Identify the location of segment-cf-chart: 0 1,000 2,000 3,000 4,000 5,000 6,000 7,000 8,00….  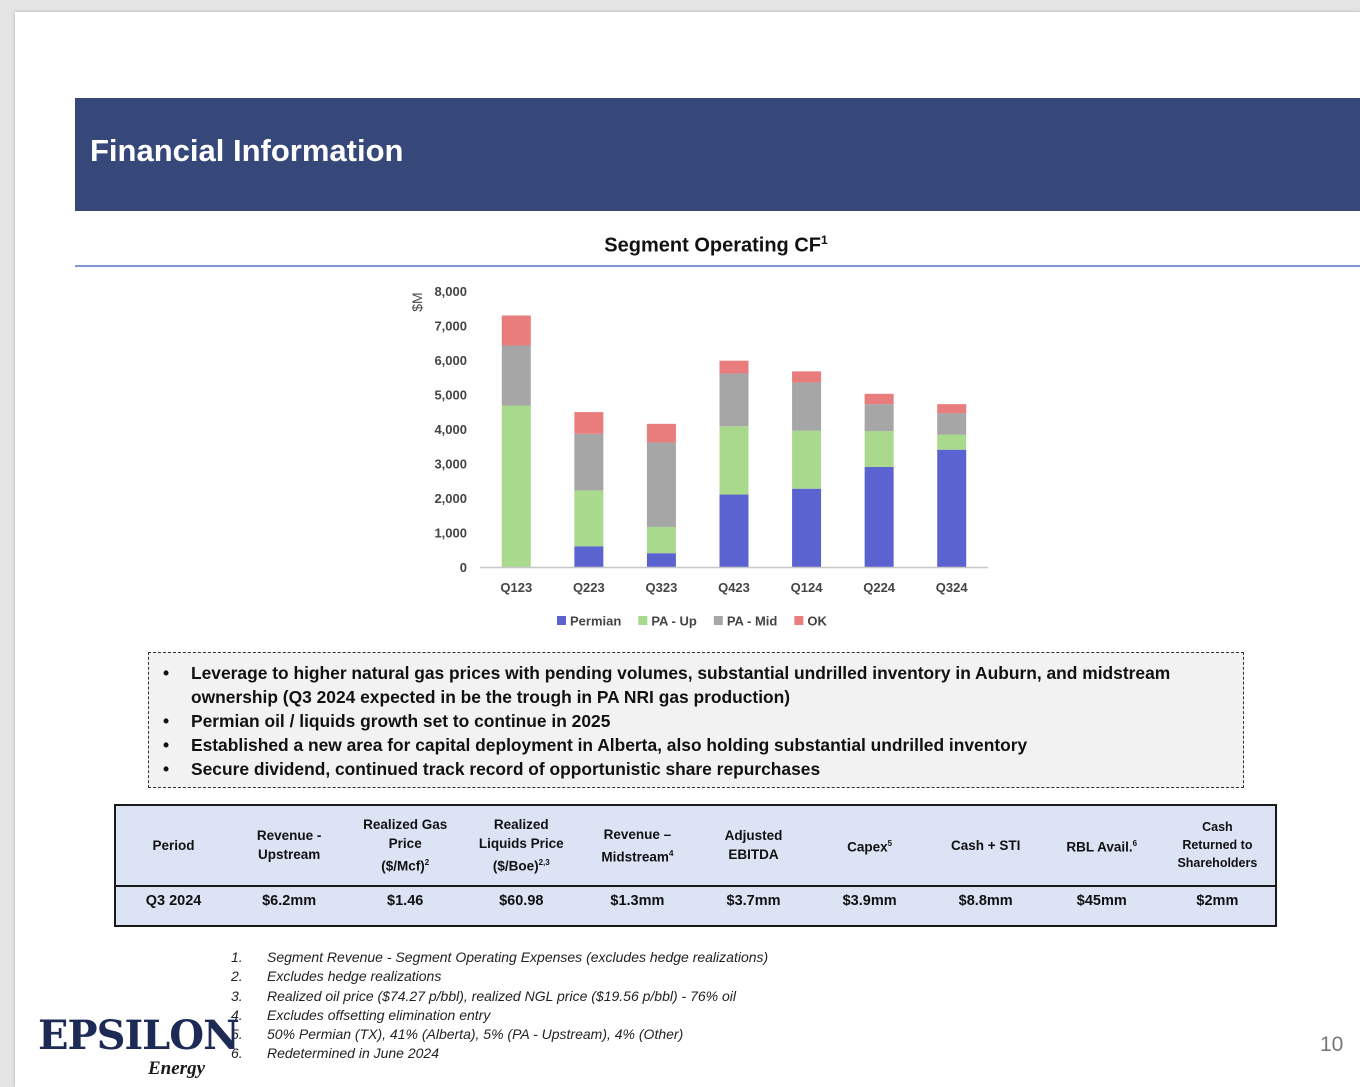
(698, 456).